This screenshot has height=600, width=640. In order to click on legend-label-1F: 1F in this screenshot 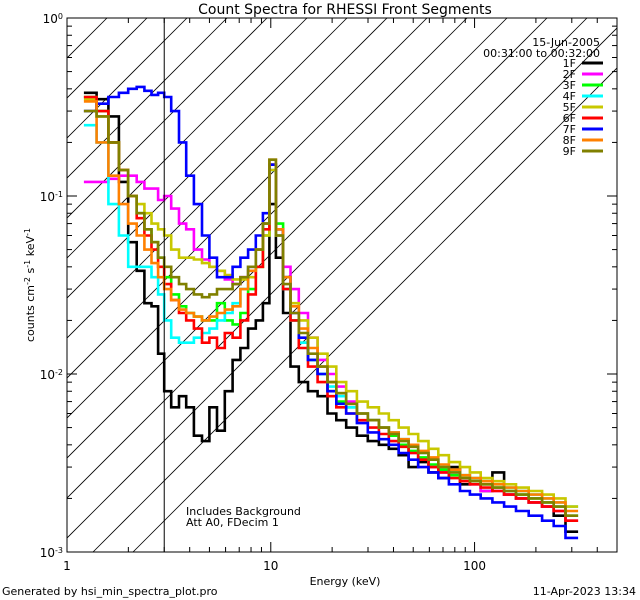, I will do `click(569, 63)`.